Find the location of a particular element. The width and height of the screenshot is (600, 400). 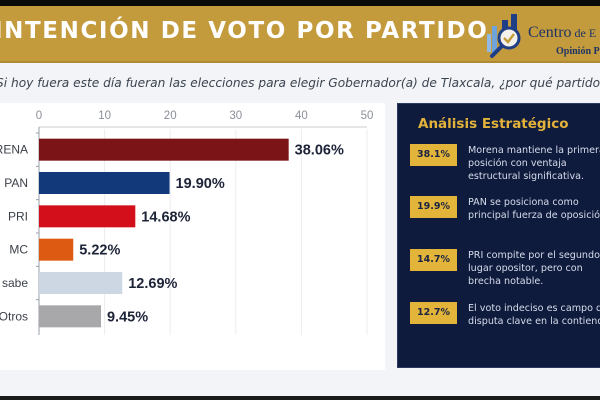

category-label: PAN is located at coordinates (16, 183).